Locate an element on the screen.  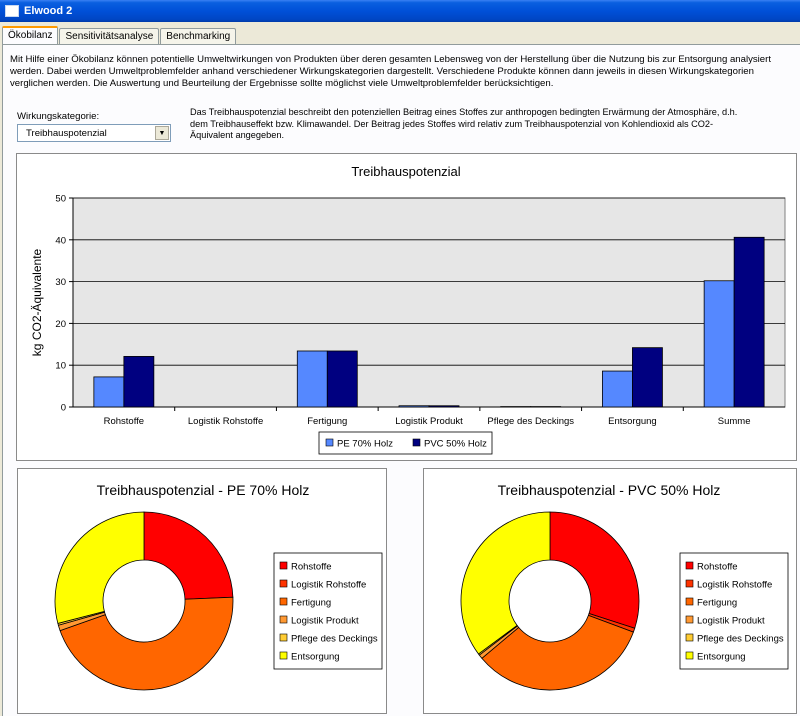
donut-title: Treibhauspotenzial - PE 70% Holz is located at coordinates (203, 490).